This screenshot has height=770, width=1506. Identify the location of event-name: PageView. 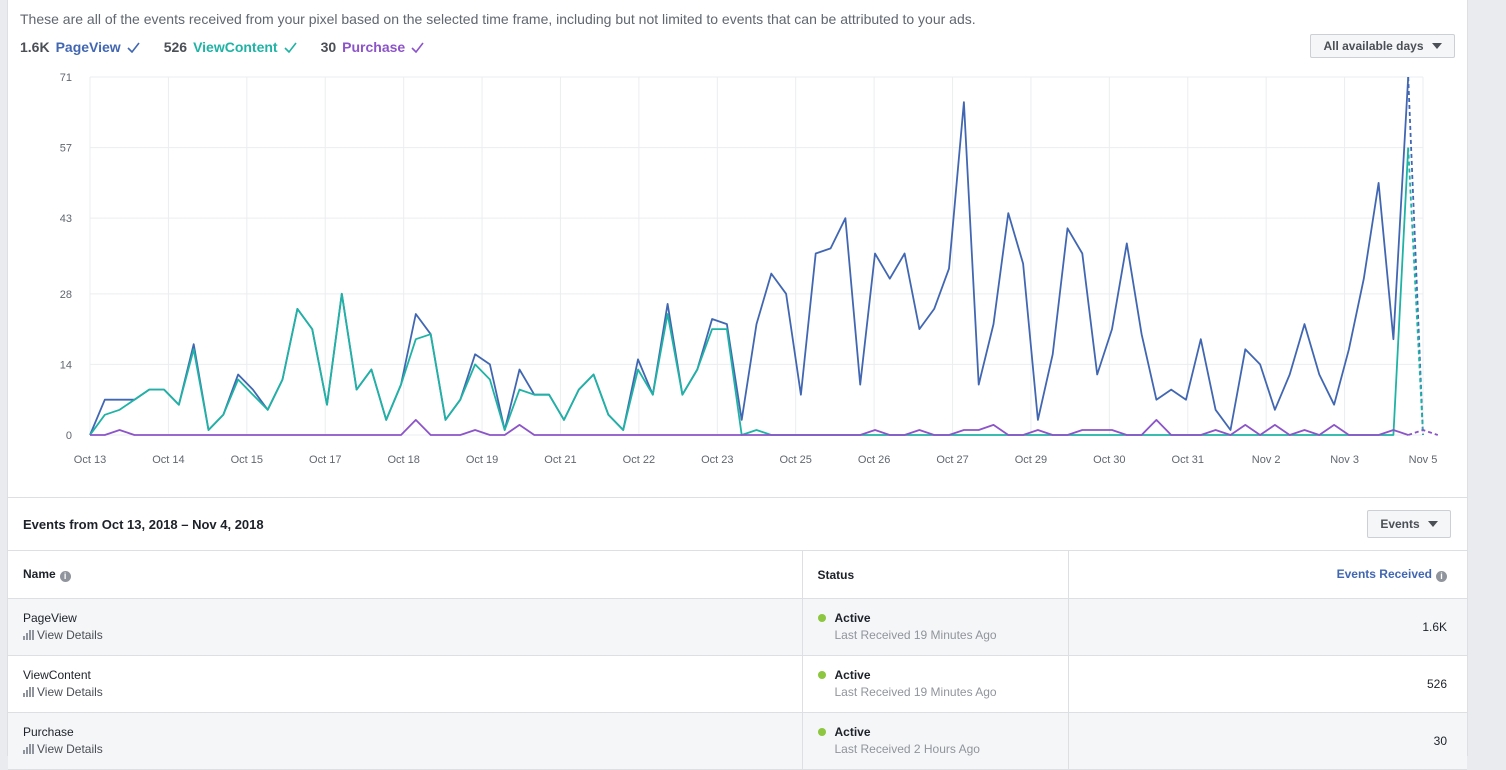
(50, 618).